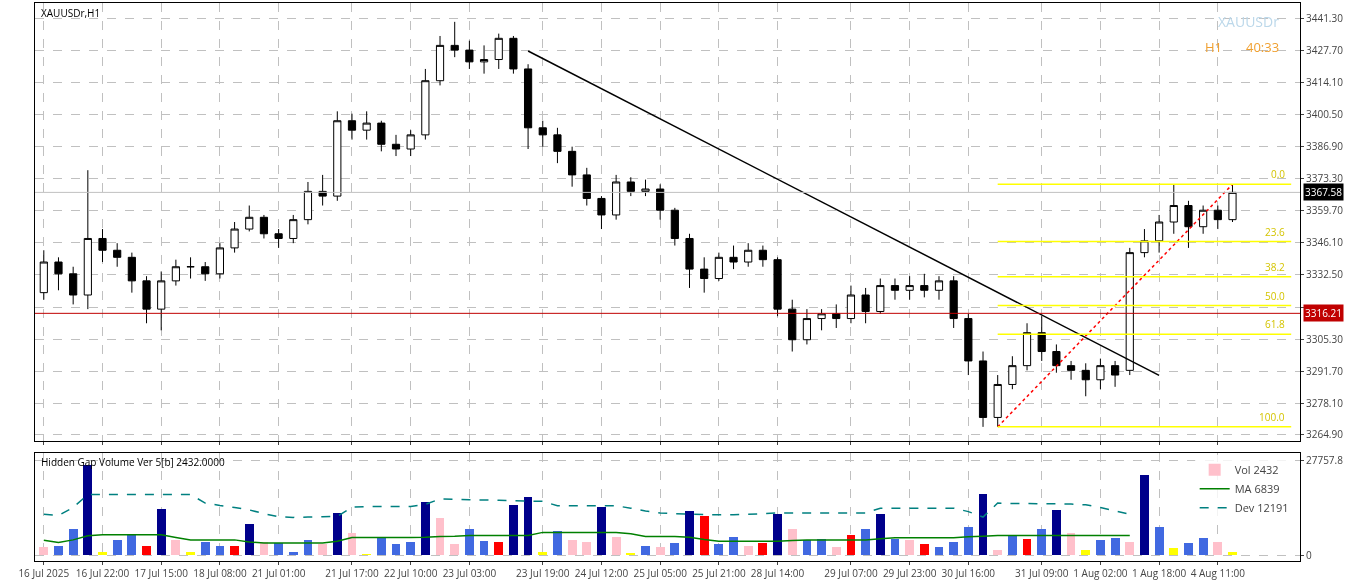 The width and height of the screenshot is (1362, 585). I want to click on y-tick-label: 3278.10, so click(1325, 402).